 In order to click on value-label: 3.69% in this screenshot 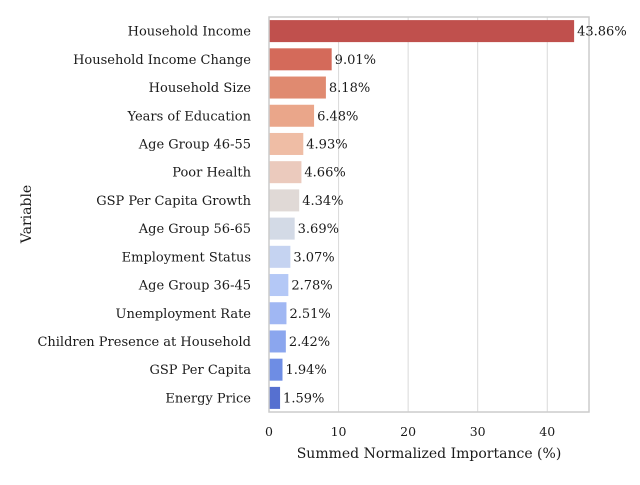, I will do `click(318, 229)`.